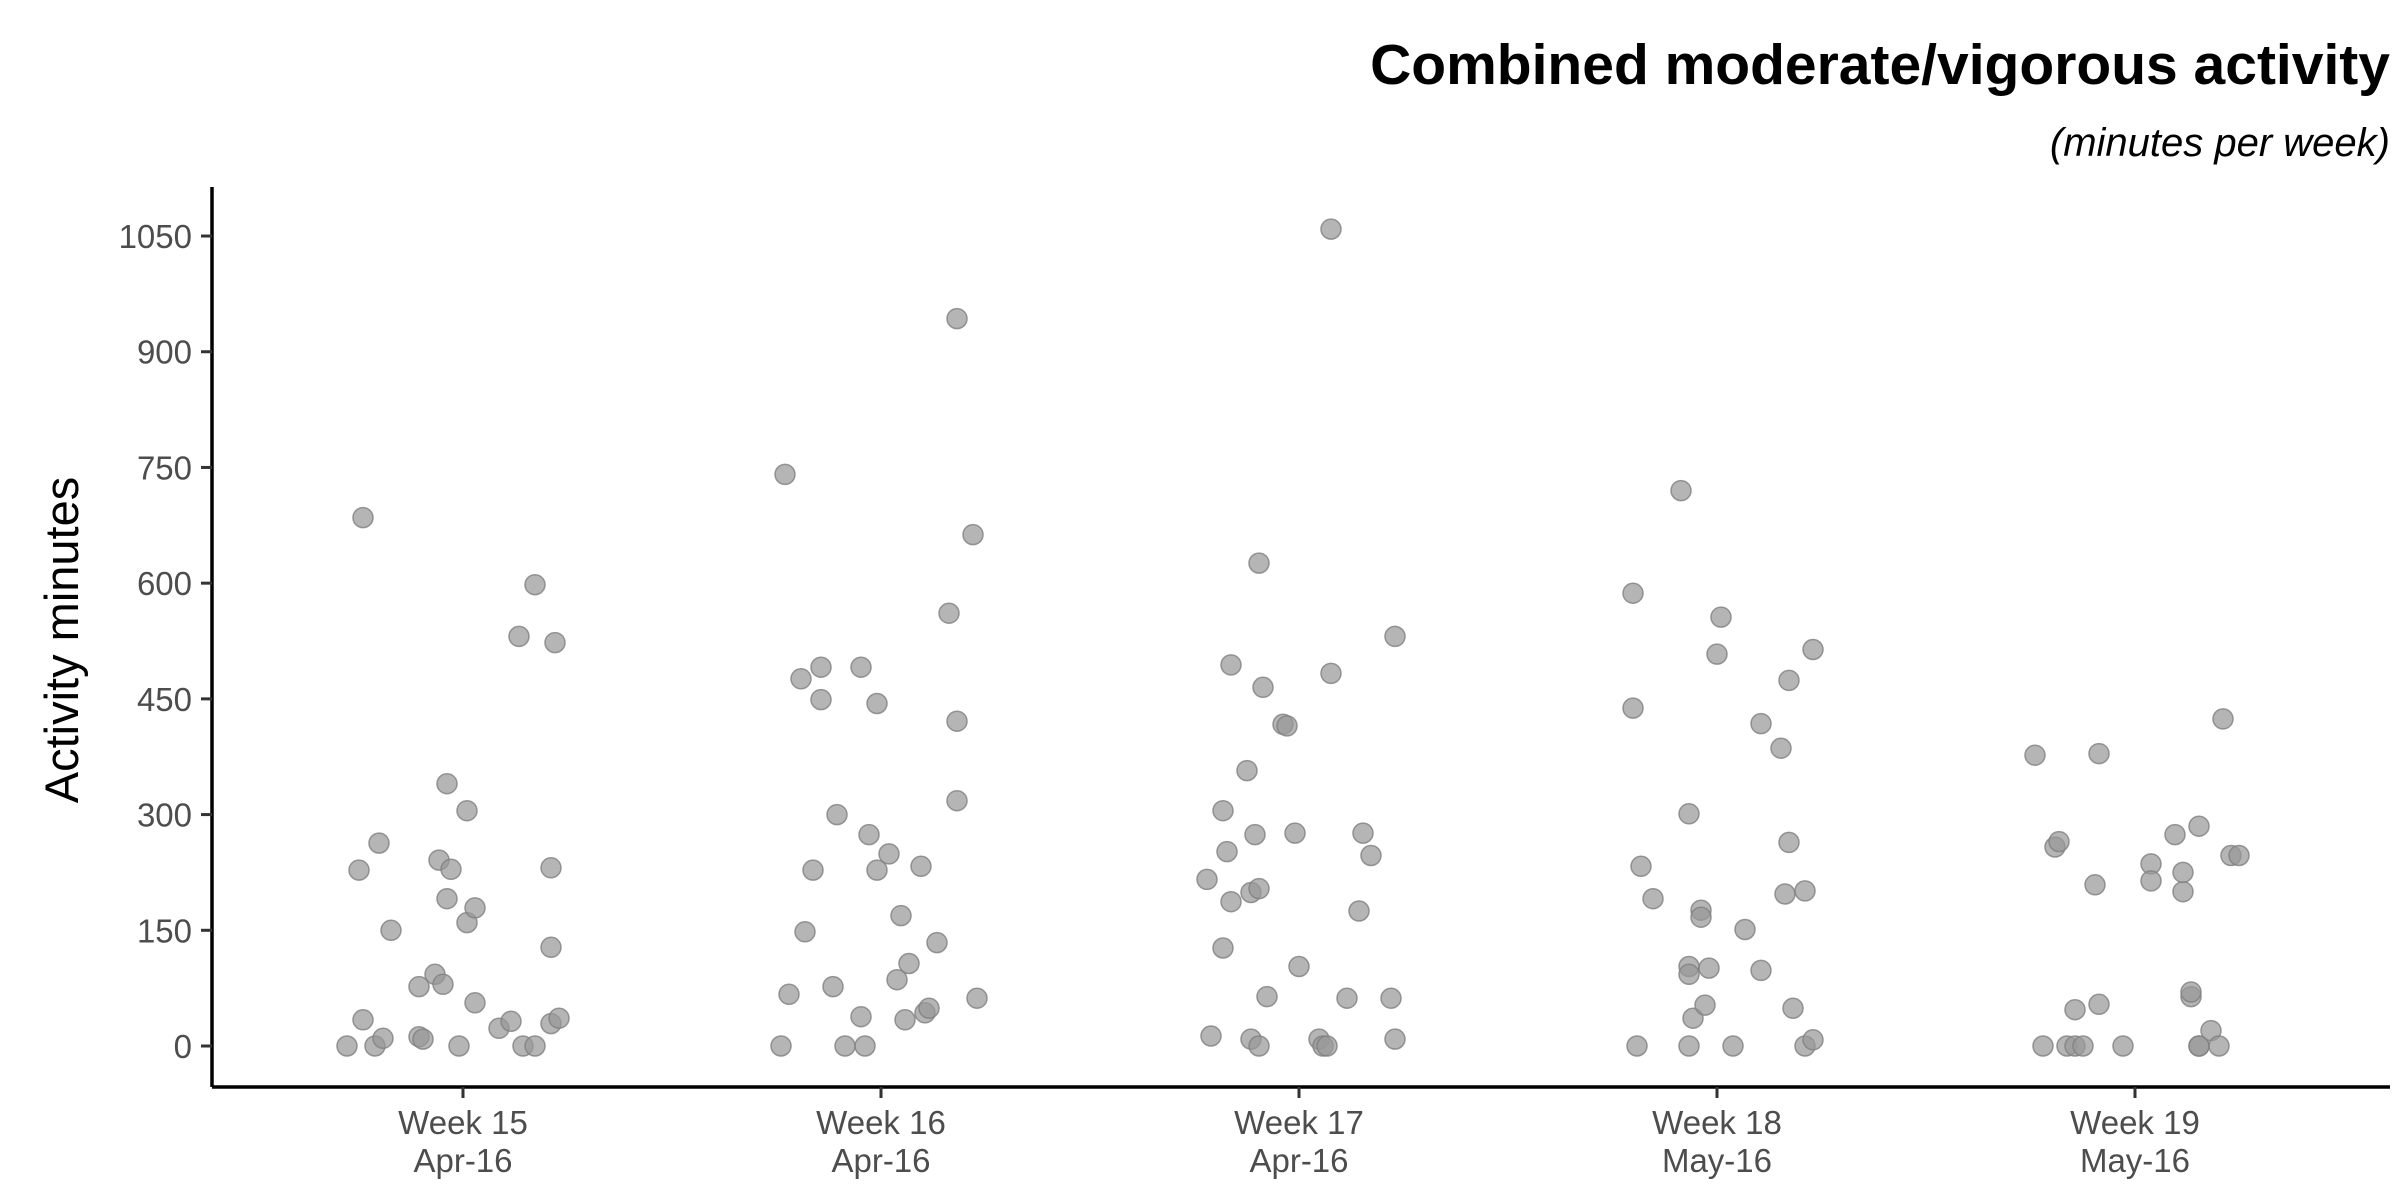 This screenshot has width=2400, height=1200. I want to click on y-tick-label: 1050, so click(155, 236).